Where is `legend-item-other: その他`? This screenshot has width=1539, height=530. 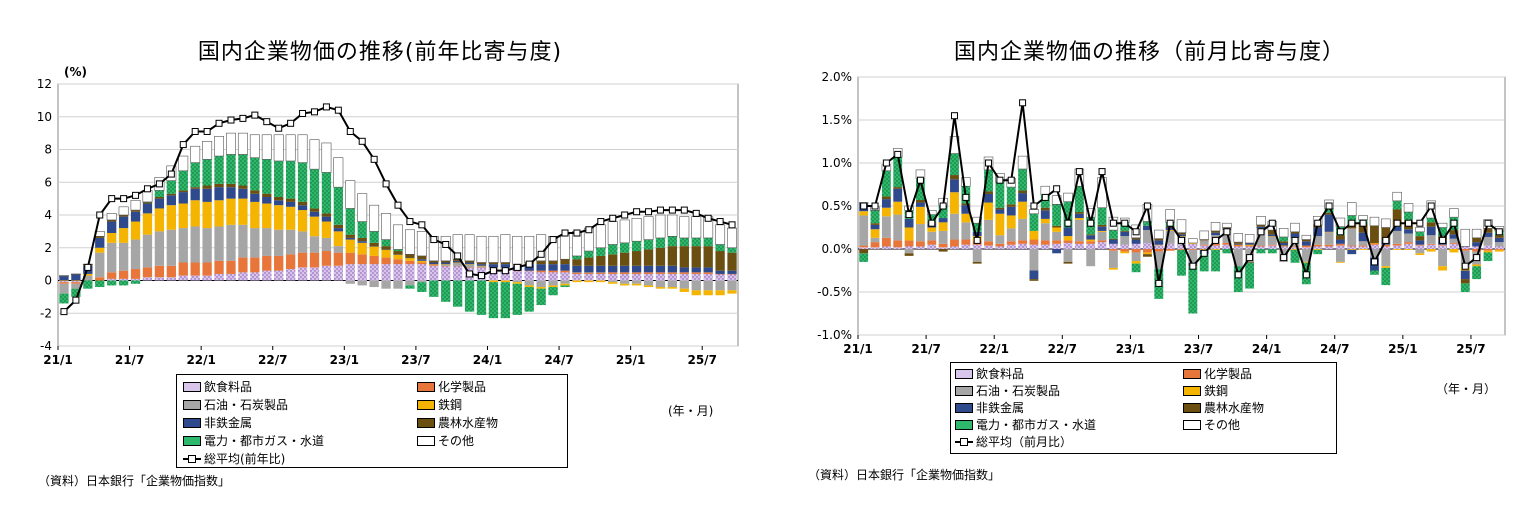
legend-item-other: その他 is located at coordinates (1211, 424).